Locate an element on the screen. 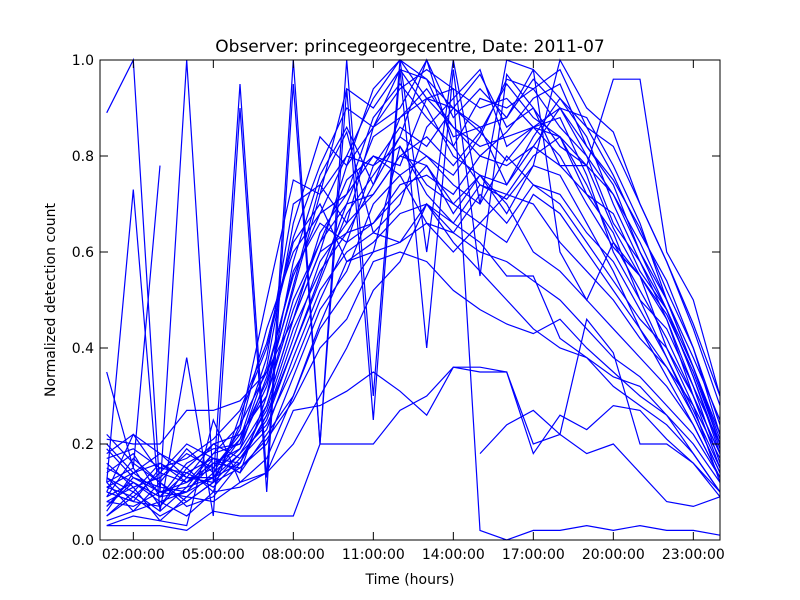 This screenshot has height=600, width=800. y-tick-label: 0.4 is located at coordinates (83, 349).